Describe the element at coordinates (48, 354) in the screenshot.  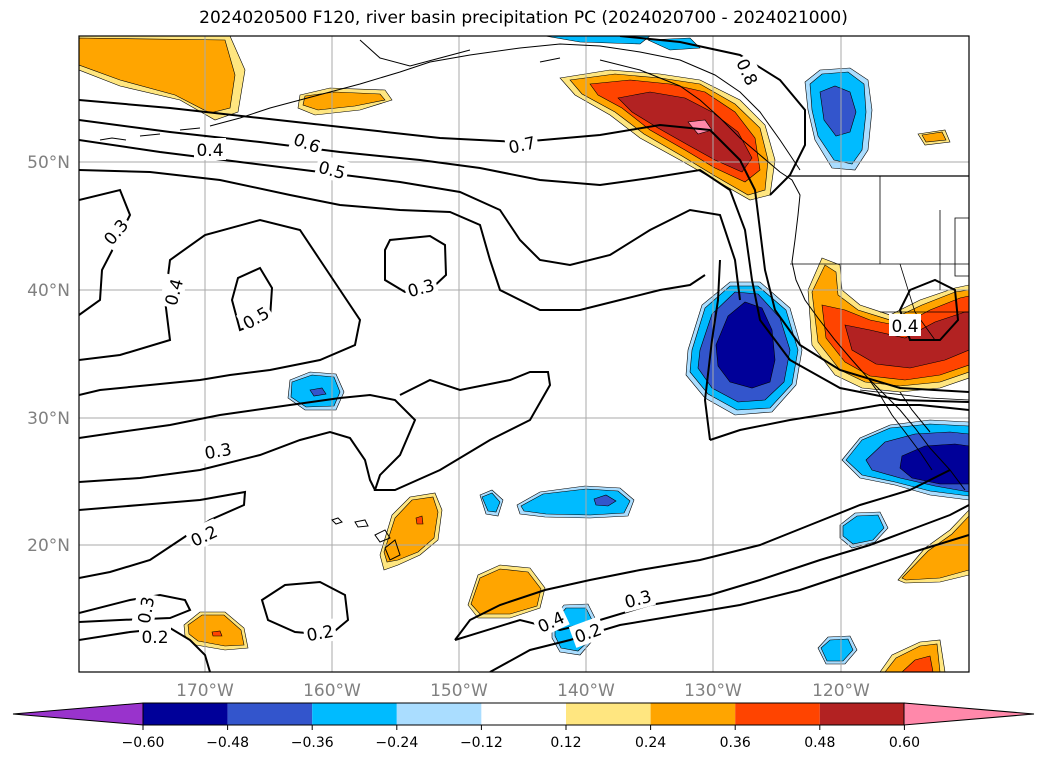
I see `latitude-labels: 50°N 40°N 30°N 20°N` at that location.